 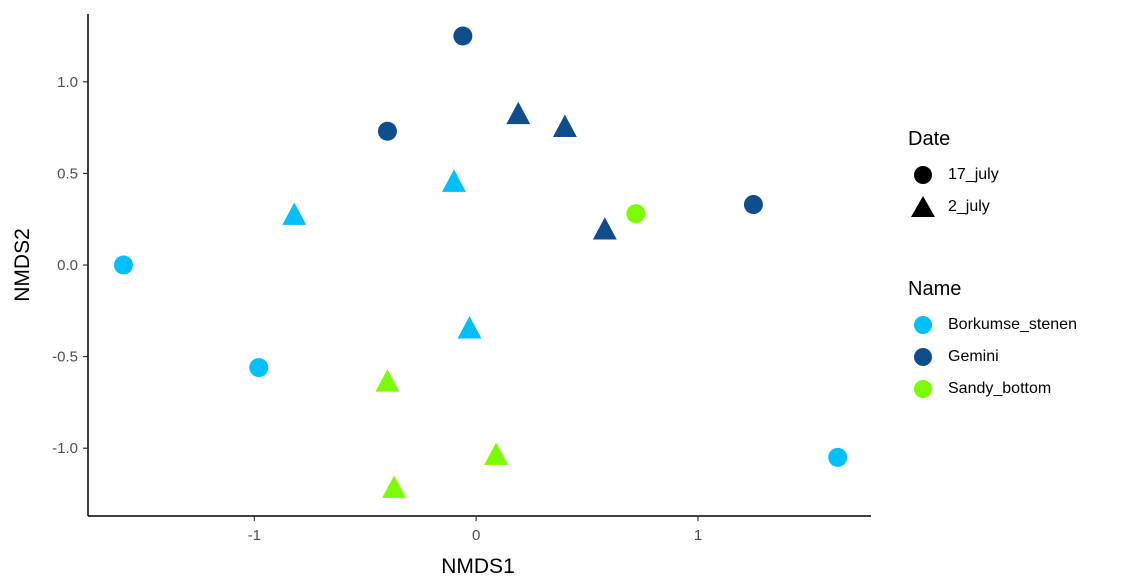 What do you see at coordinates (935, 289) in the screenshot?
I see `name-legend-title: Name` at bounding box center [935, 289].